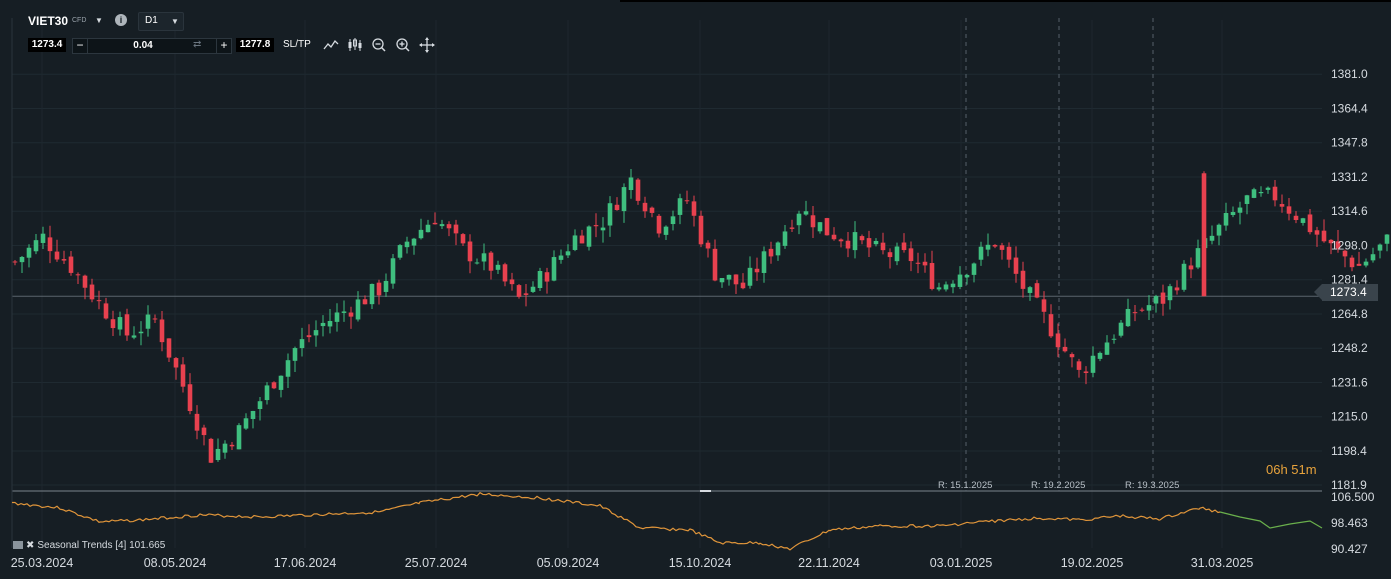 This screenshot has width=1391, height=579. What do you see at coordinates (1152, 485) in the screenshot?
I see `release-marker-label: R: 19.3.2025` at bounding box center [1152, 485].